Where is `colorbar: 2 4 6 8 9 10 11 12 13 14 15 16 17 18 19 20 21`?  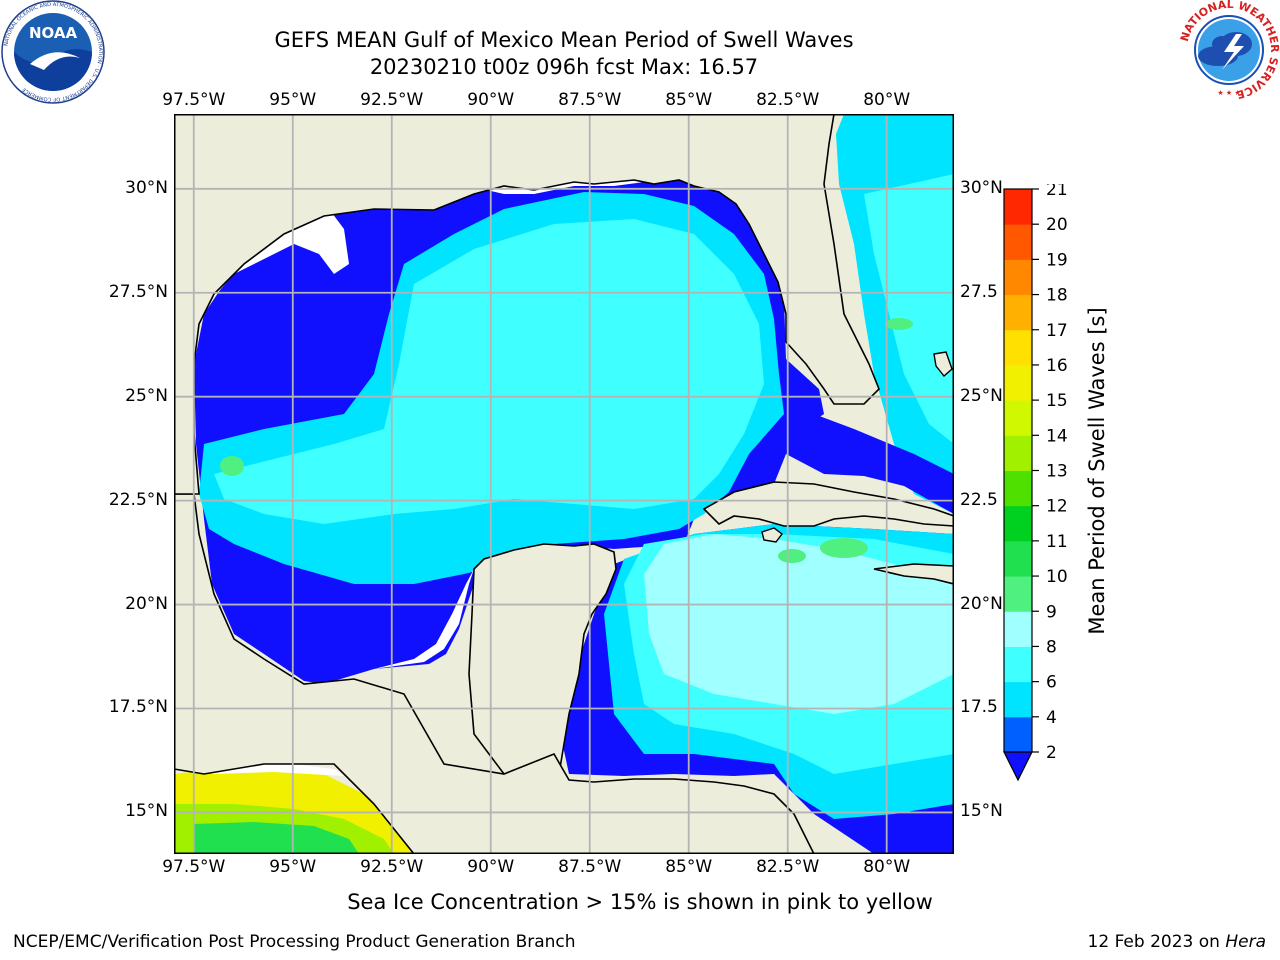
colorbar: 2 4 6 8 9 10 11 12 13 14 15 16 17 18 19 20 21 is located at coordinates (1035, 483).